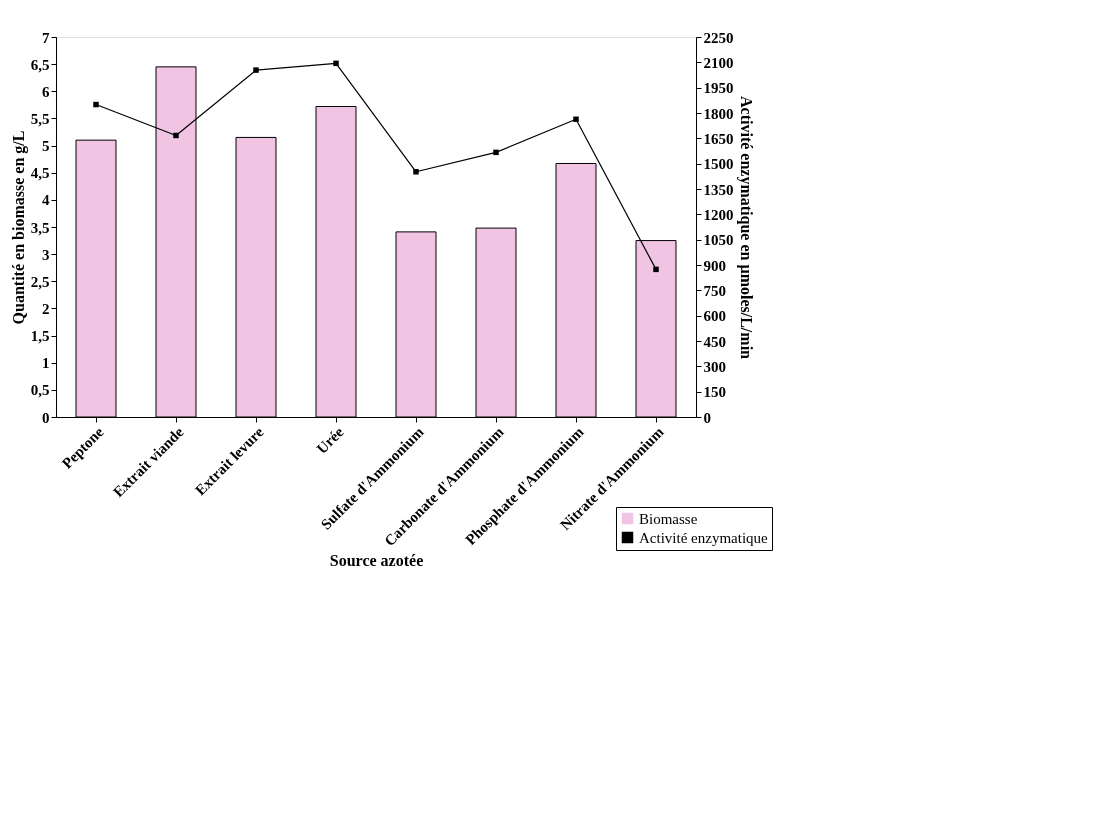 The height and width of the screenshot is (821, 1095). Describe the element at coordinates (40, 173) in the screenshot. I see `y-tick-label: 4,5` at that location.